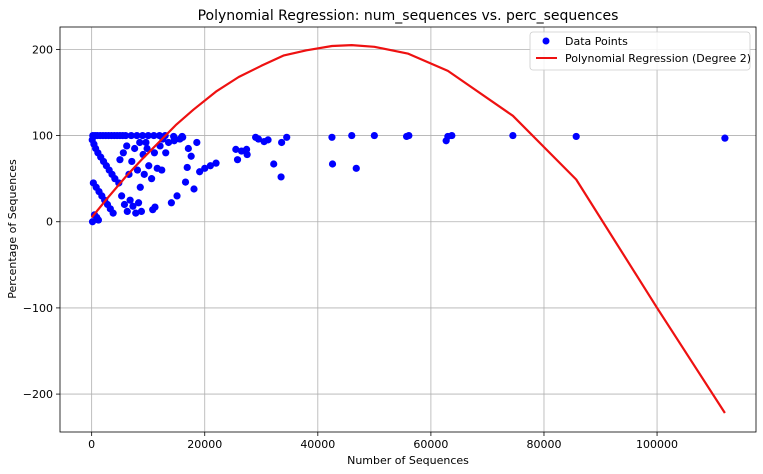 The height and width of the screenshot is (474, 763). Describe the element at coordinates (543, 444) in the screenshot. I see `x-tick-label: 80000` at that location.